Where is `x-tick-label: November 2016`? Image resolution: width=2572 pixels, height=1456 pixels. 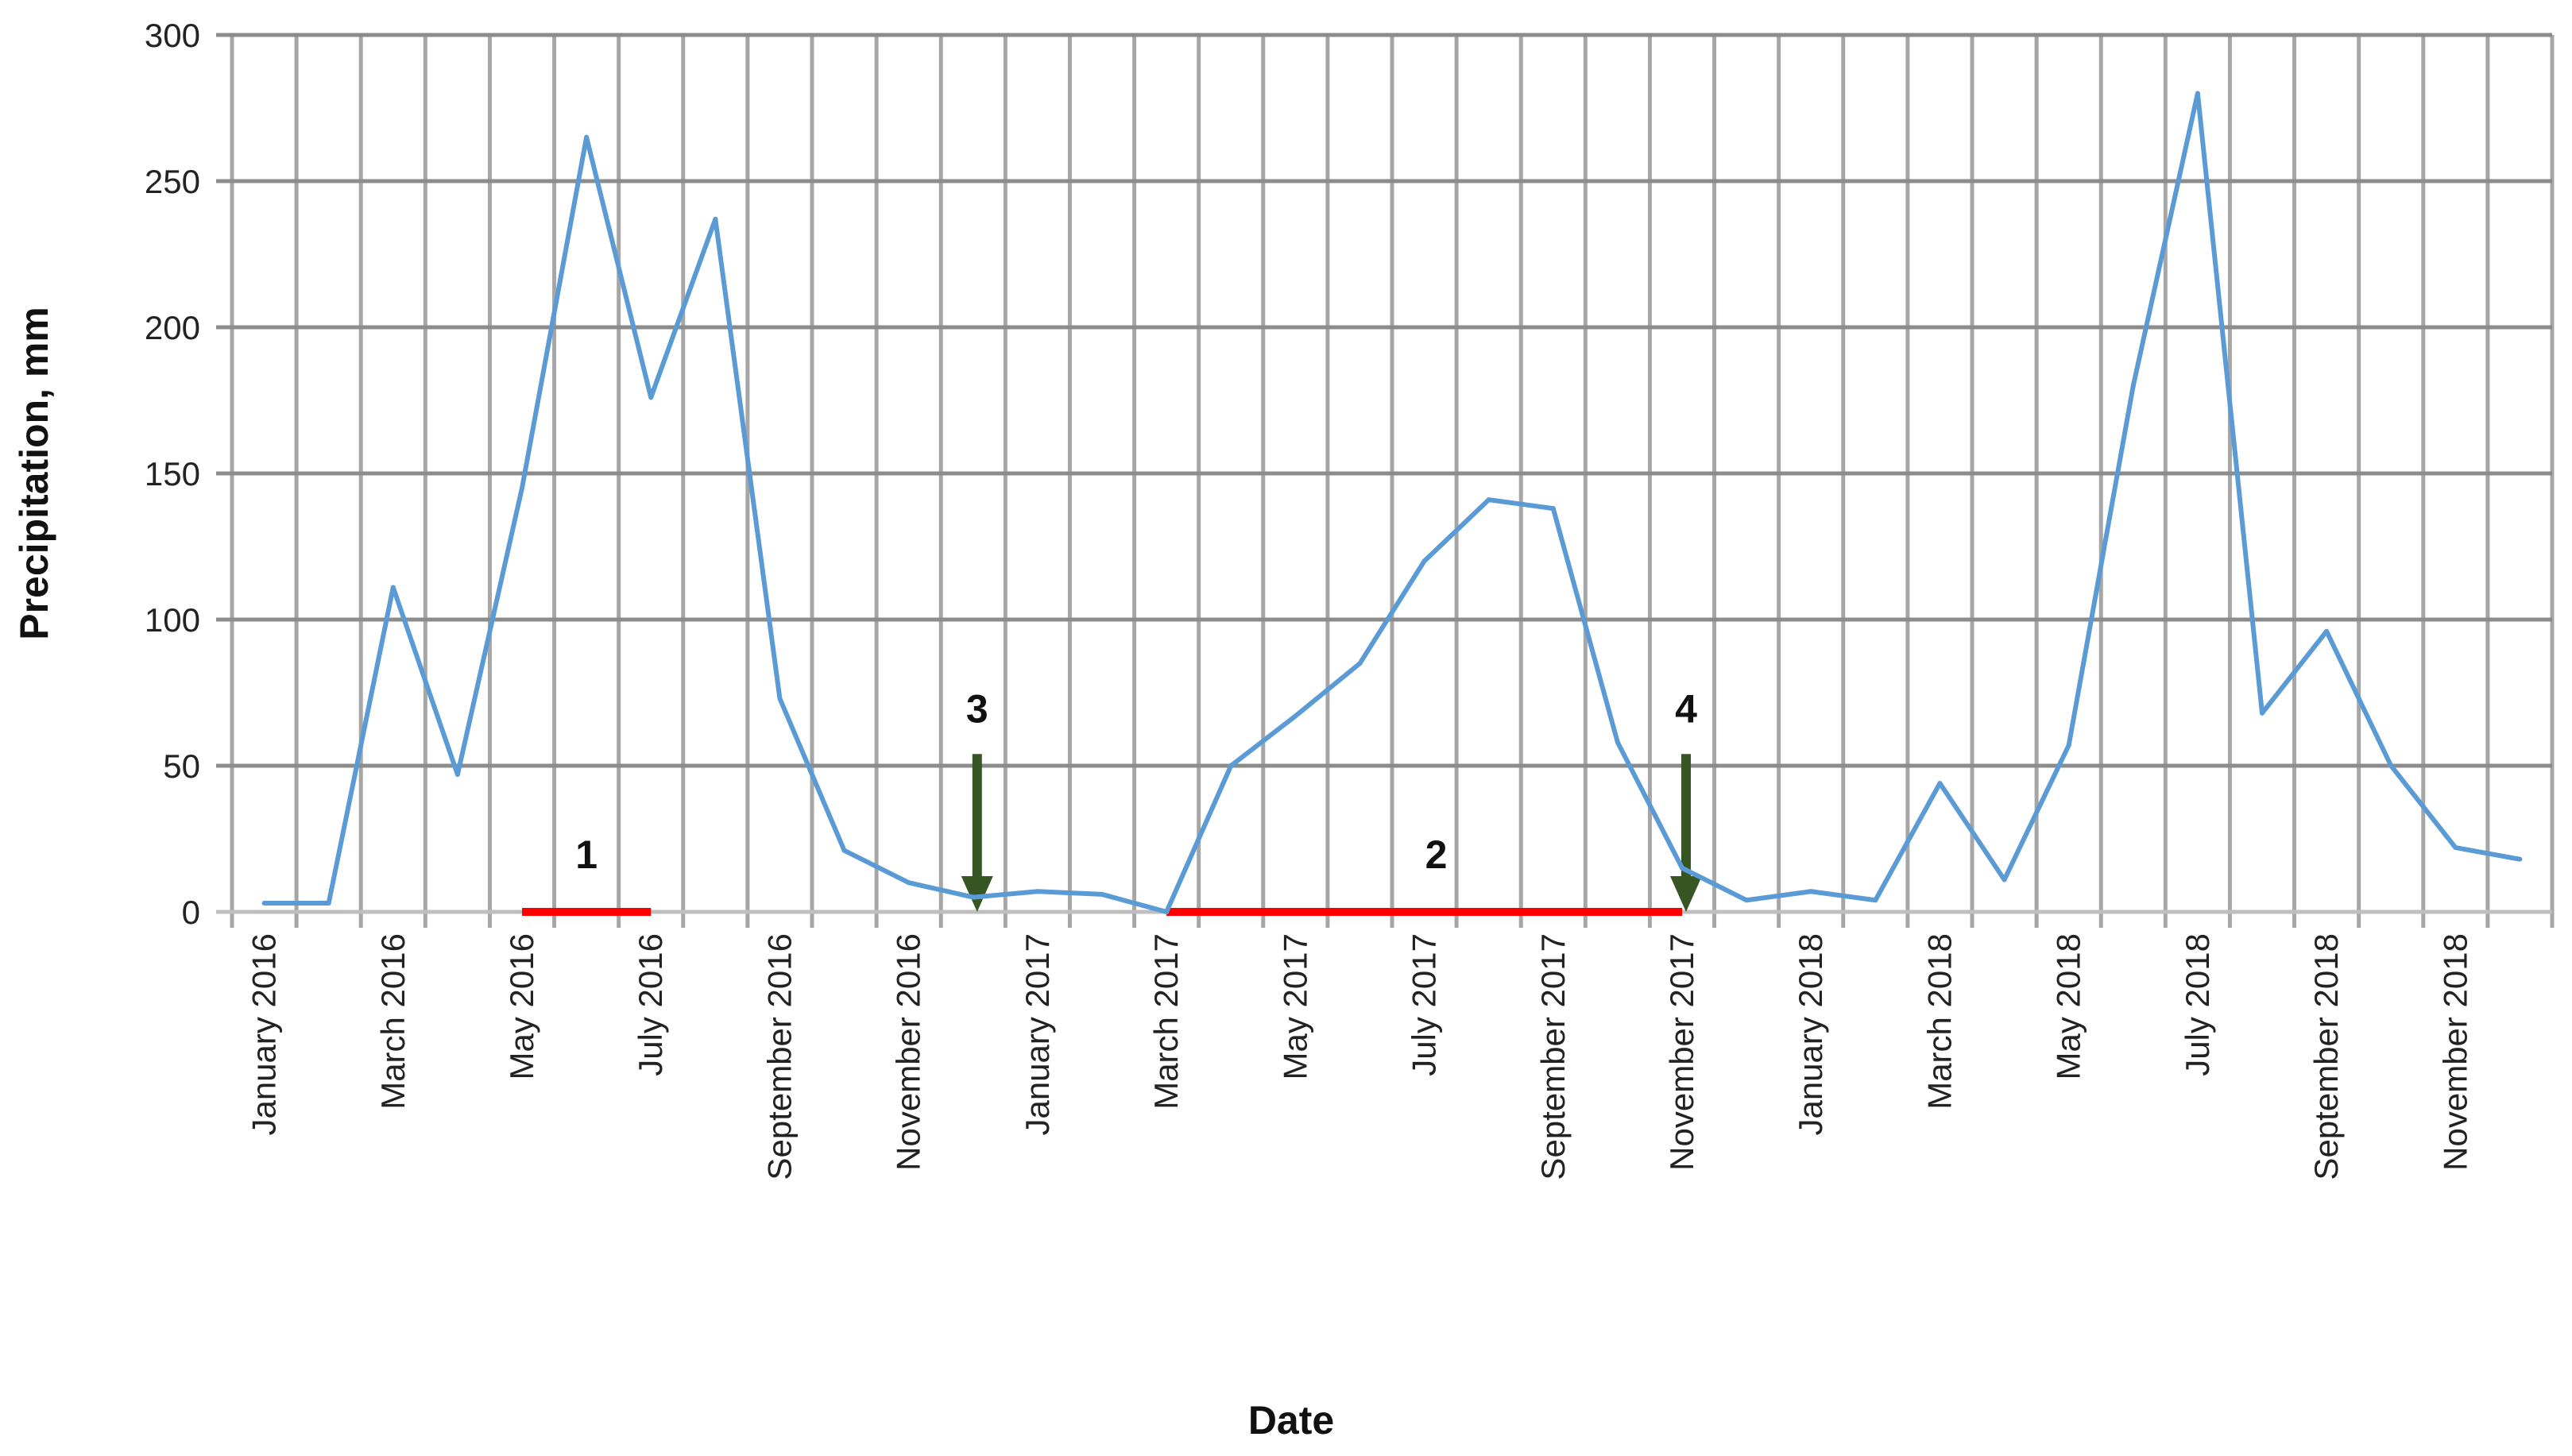 x-tick-label: November 2016 is located at coordinates (908, 1052).